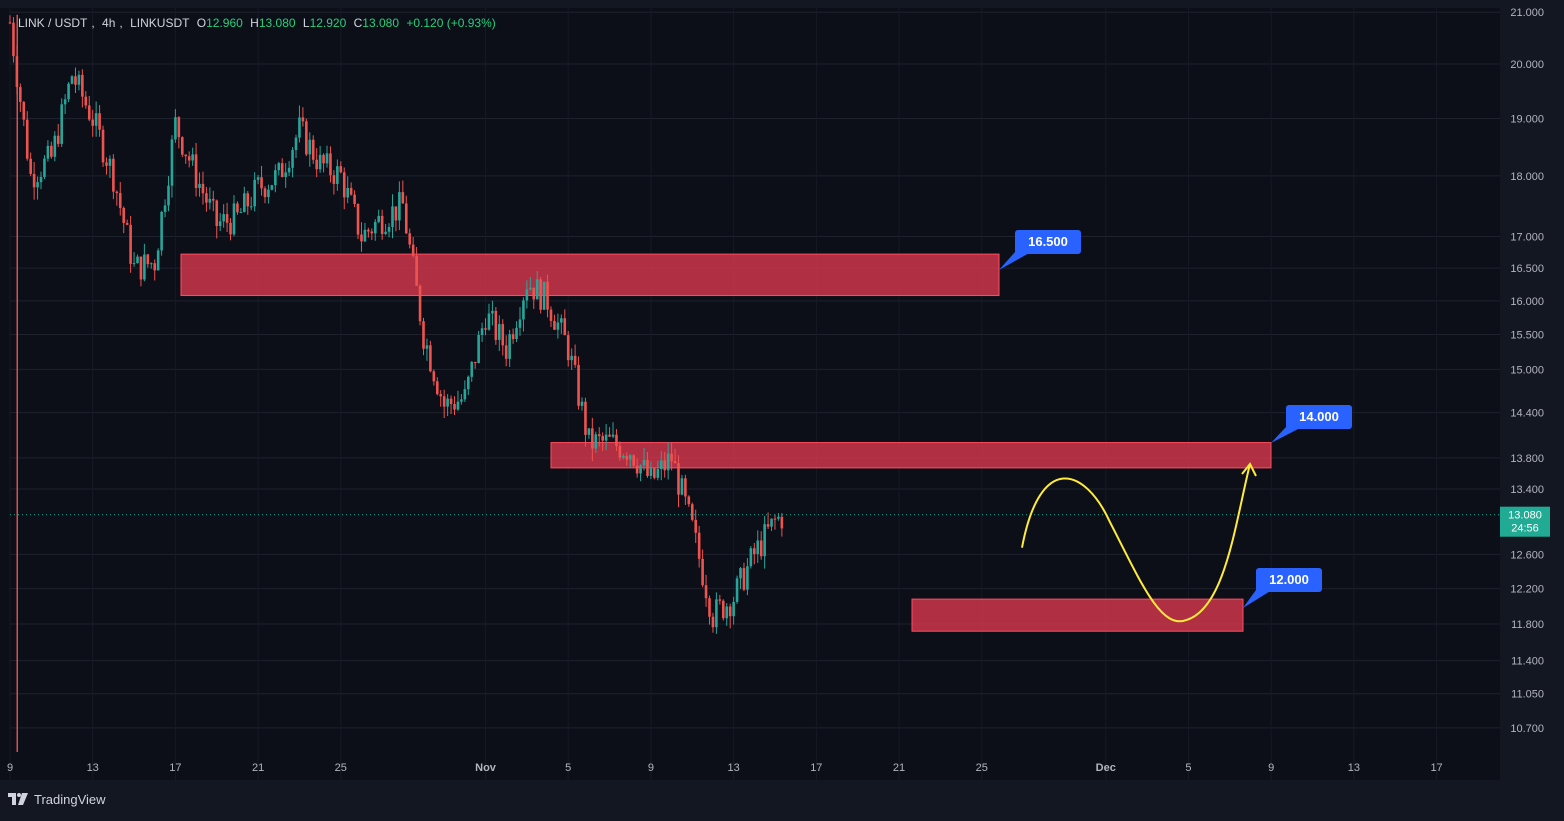 Image resolution: width=1564 pixels, height=821 pixels. Describe the element at coordinates (1175, 419) in the screenshot. I see `zone-labels: 16.500 14.000 12.000` at that location.